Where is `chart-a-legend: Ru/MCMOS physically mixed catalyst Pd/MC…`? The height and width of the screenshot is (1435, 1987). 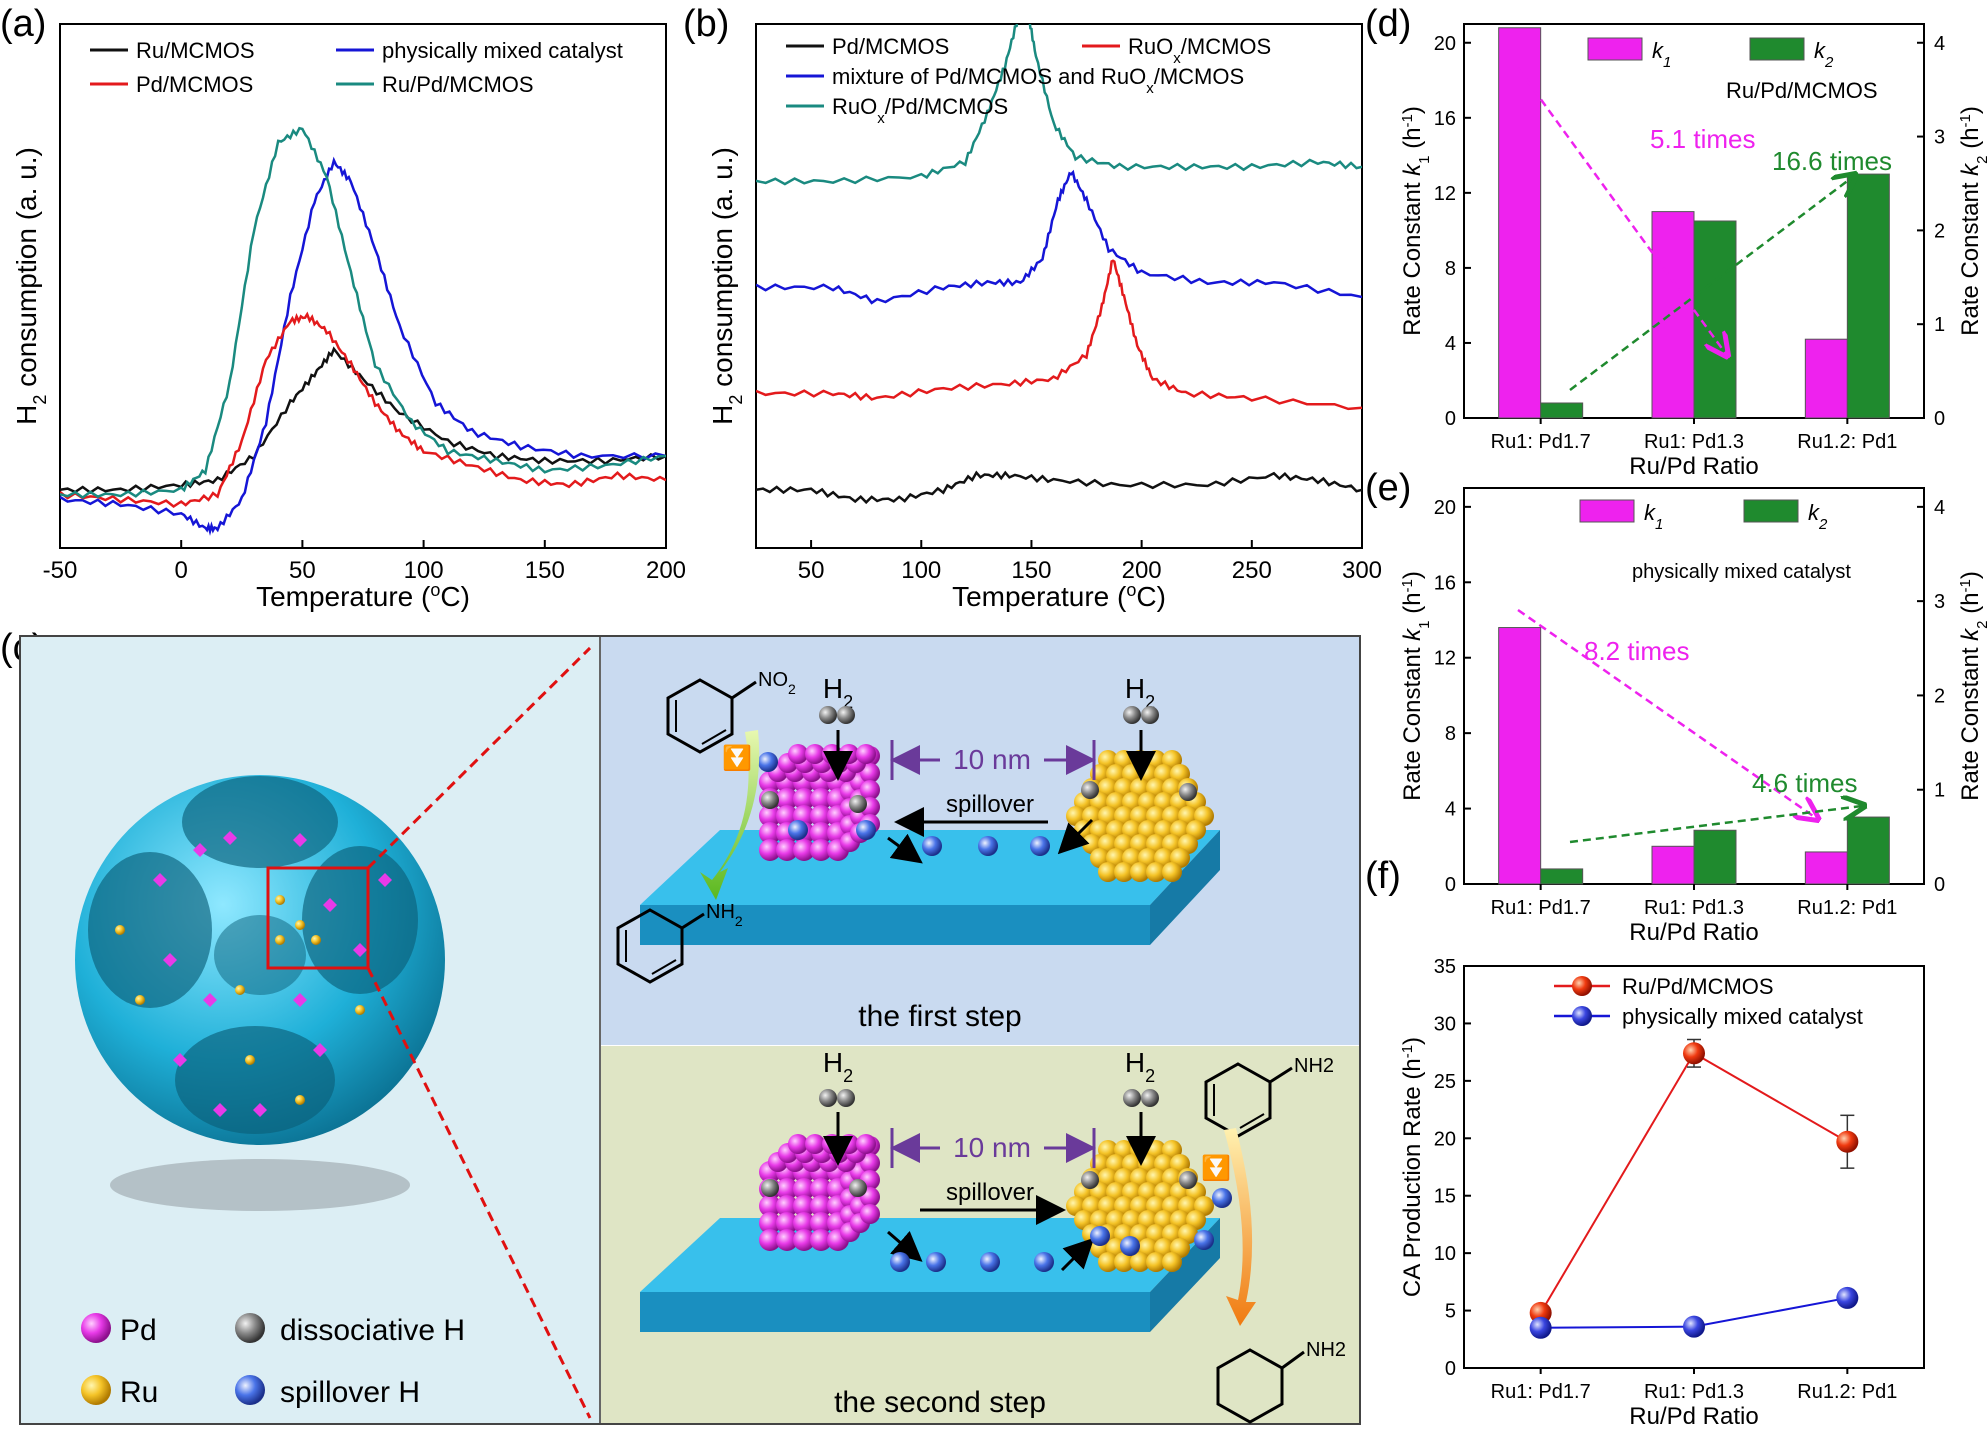
chart-a-legend: Ru/MCMOS physically mixed catalyst Pd/MC… is located at coordinates (356, 67).